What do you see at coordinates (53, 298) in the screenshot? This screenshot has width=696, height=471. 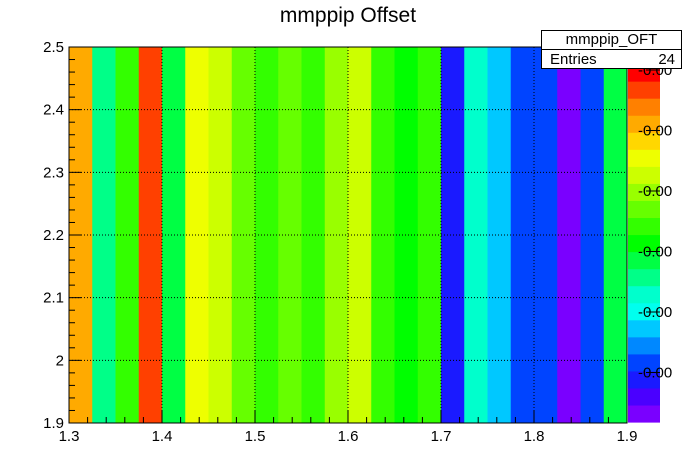 I see `y-tick-label: 2.1` at bounding box center [53, 298].